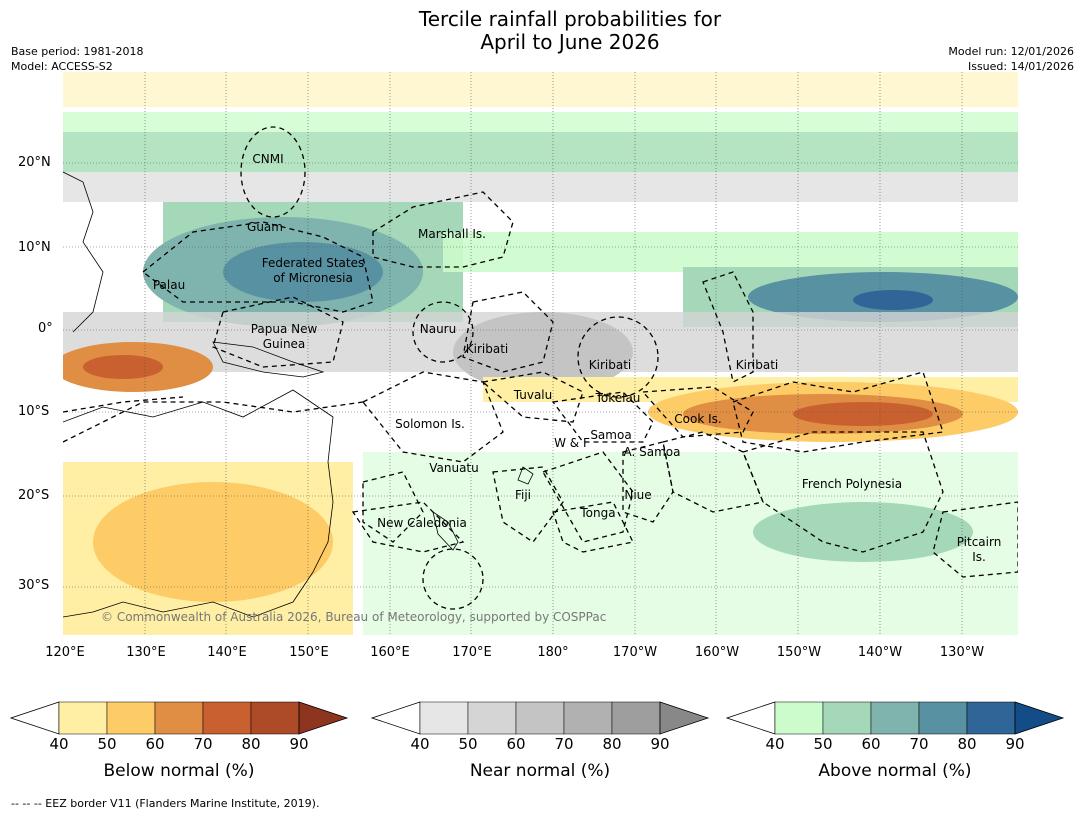  What do you see at coordinates (799, 652) in the screenshot?
I see `lon-label: 150°W` at bounding box center [799, 652].